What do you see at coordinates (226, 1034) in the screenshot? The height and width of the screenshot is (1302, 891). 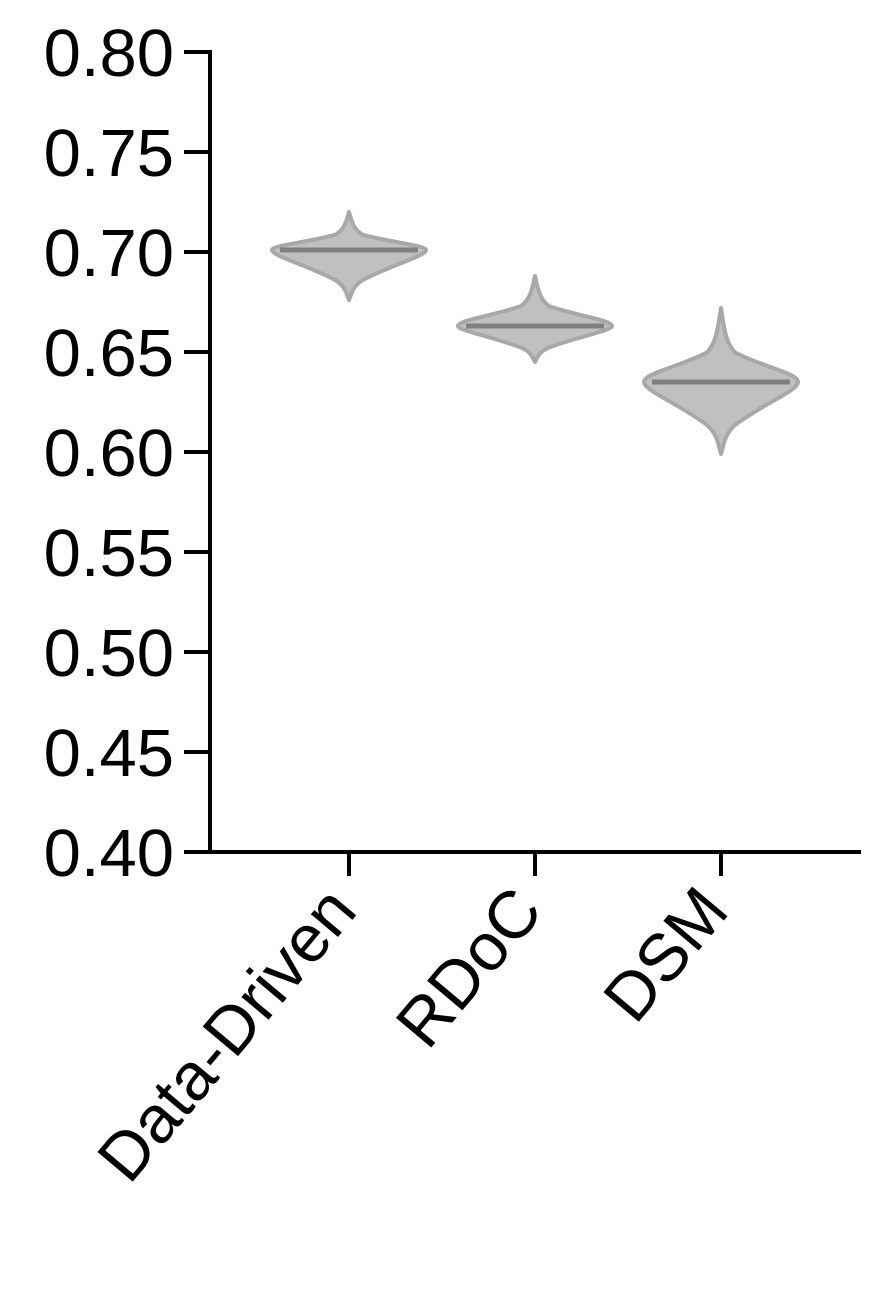 I see `x-tick-label-data-driven: Data-Driven` at bounding box center [226, 1034].